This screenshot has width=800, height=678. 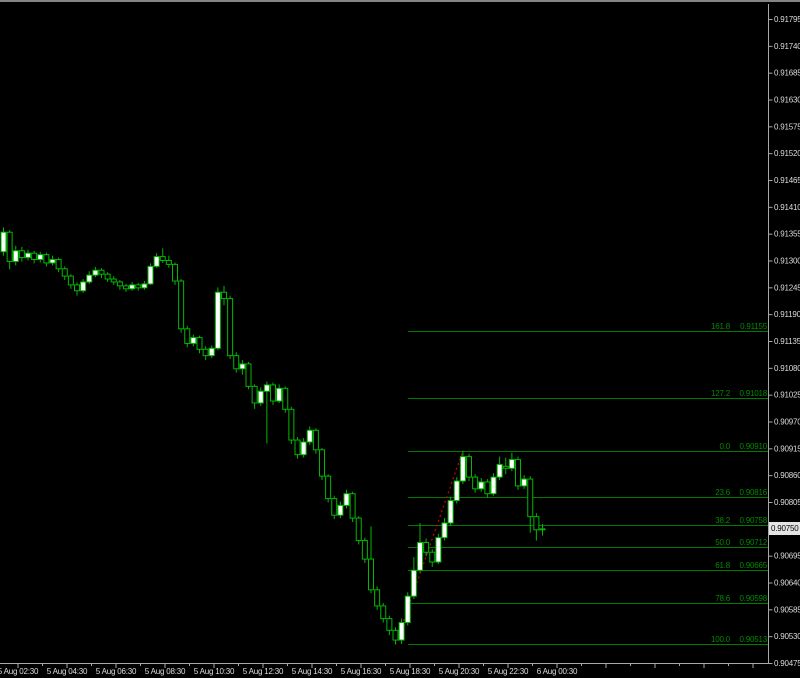 What do you see at coordinates (214, 671) in the screenshot?
I see `time-axis-label: 5 Aug 10:30` at bounding box center [214, 671].